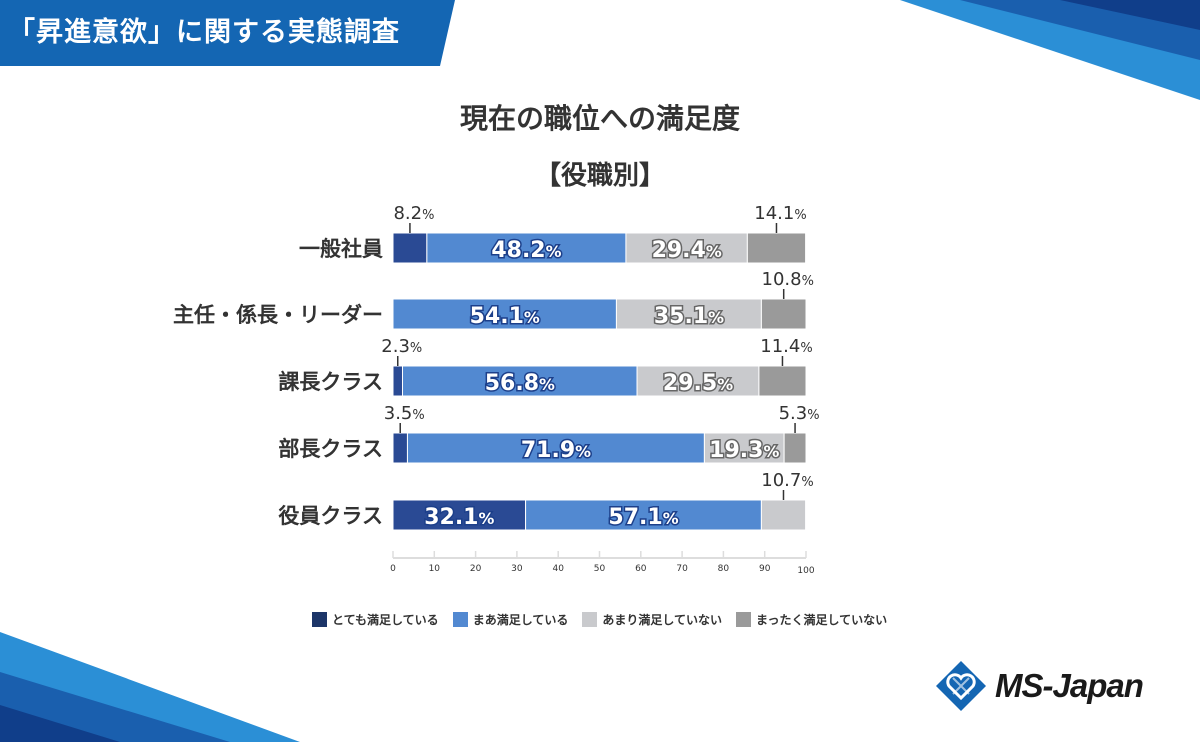 The image size is (1200, 742). I want to click on legend-label: とても満足している, so click(385, 620).